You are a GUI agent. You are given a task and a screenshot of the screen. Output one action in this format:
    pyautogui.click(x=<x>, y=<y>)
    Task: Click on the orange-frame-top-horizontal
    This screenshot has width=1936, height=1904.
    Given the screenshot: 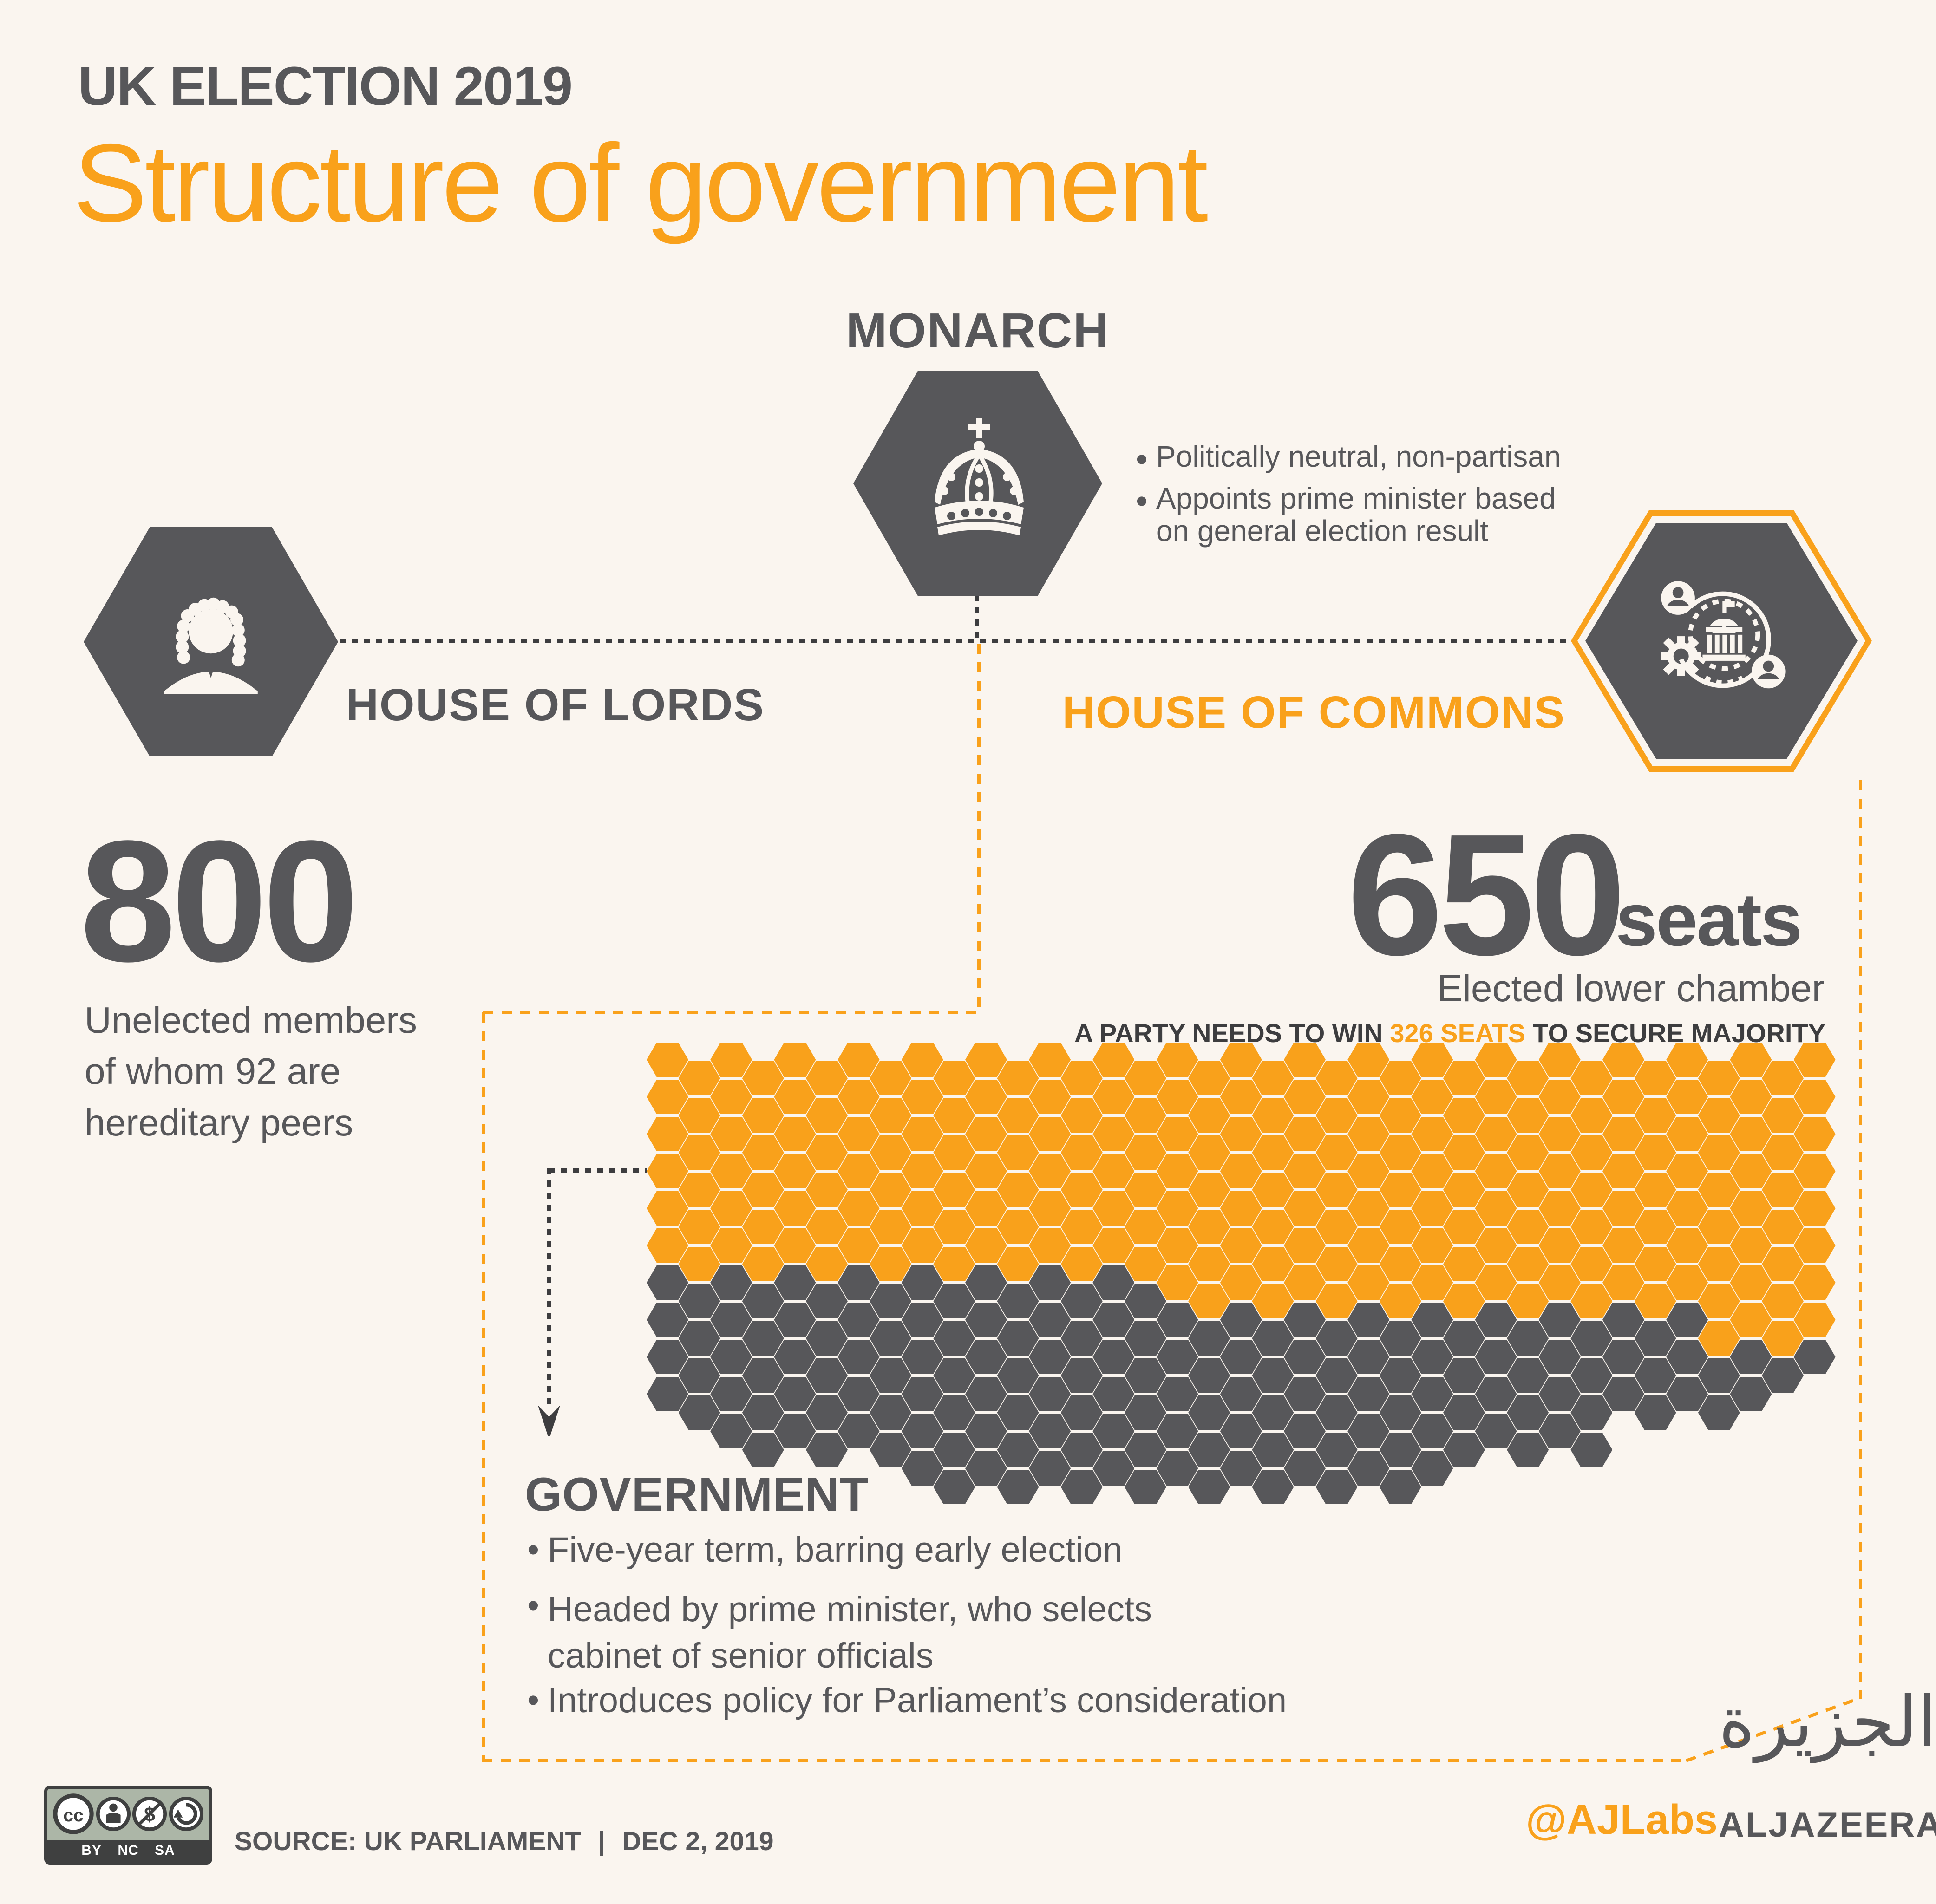 What is the action you would take?
    pyautogui.click(x=731, y=1012)
    